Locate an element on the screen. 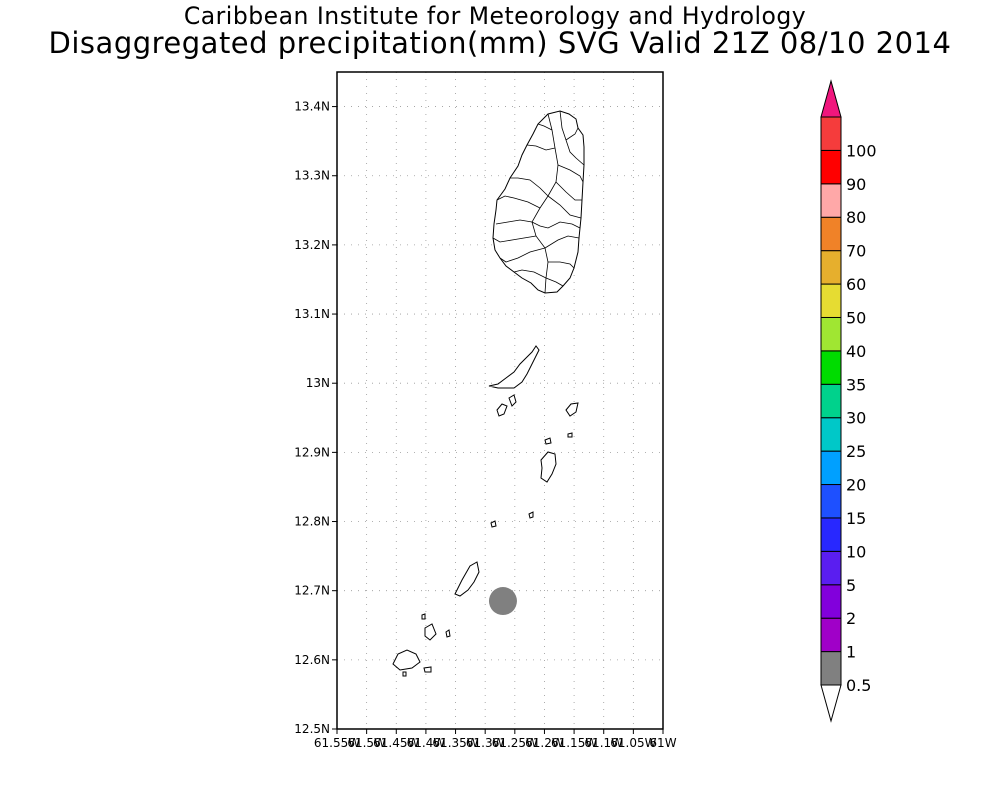  colorbar-level-label: 50 is located at coordinates (856, 317).